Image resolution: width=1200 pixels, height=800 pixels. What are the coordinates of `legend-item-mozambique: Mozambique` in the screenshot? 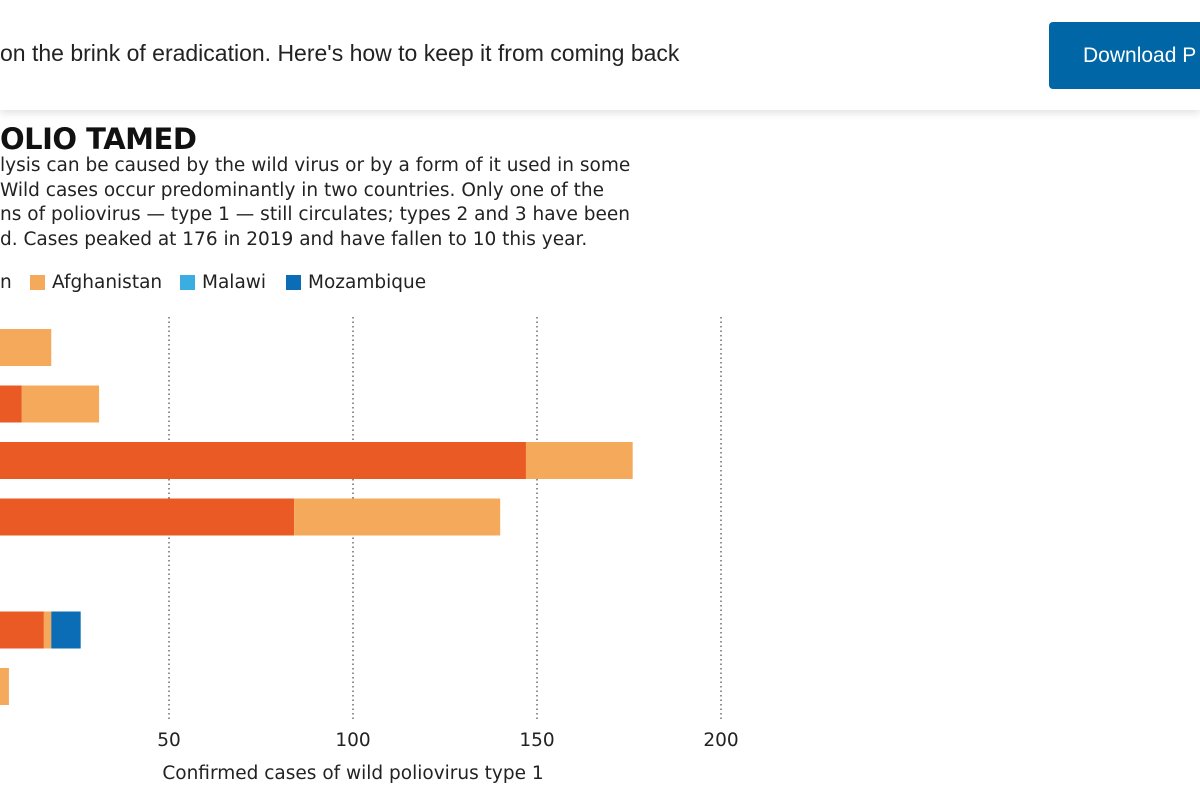 It's located at (356, 282).